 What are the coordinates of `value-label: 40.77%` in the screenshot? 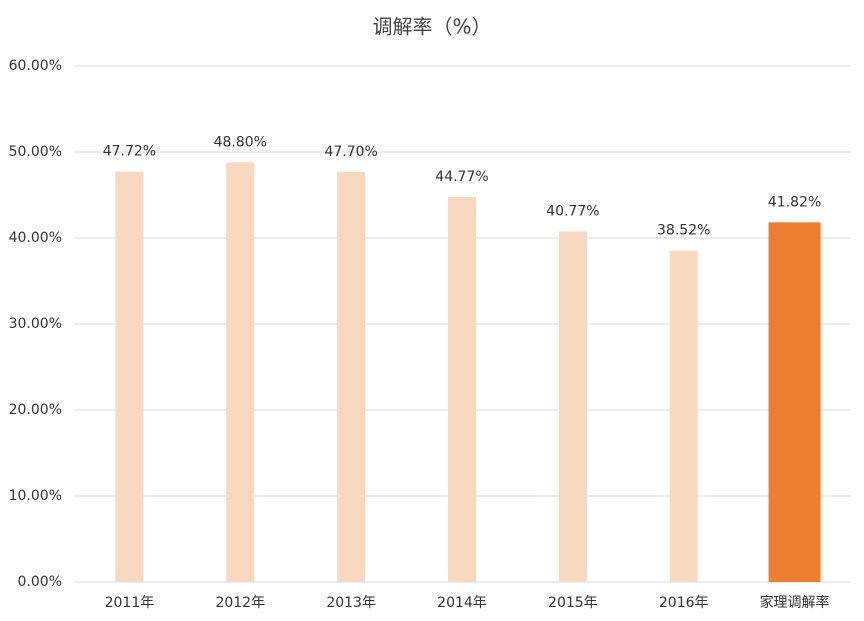 It's located at (572, 211).